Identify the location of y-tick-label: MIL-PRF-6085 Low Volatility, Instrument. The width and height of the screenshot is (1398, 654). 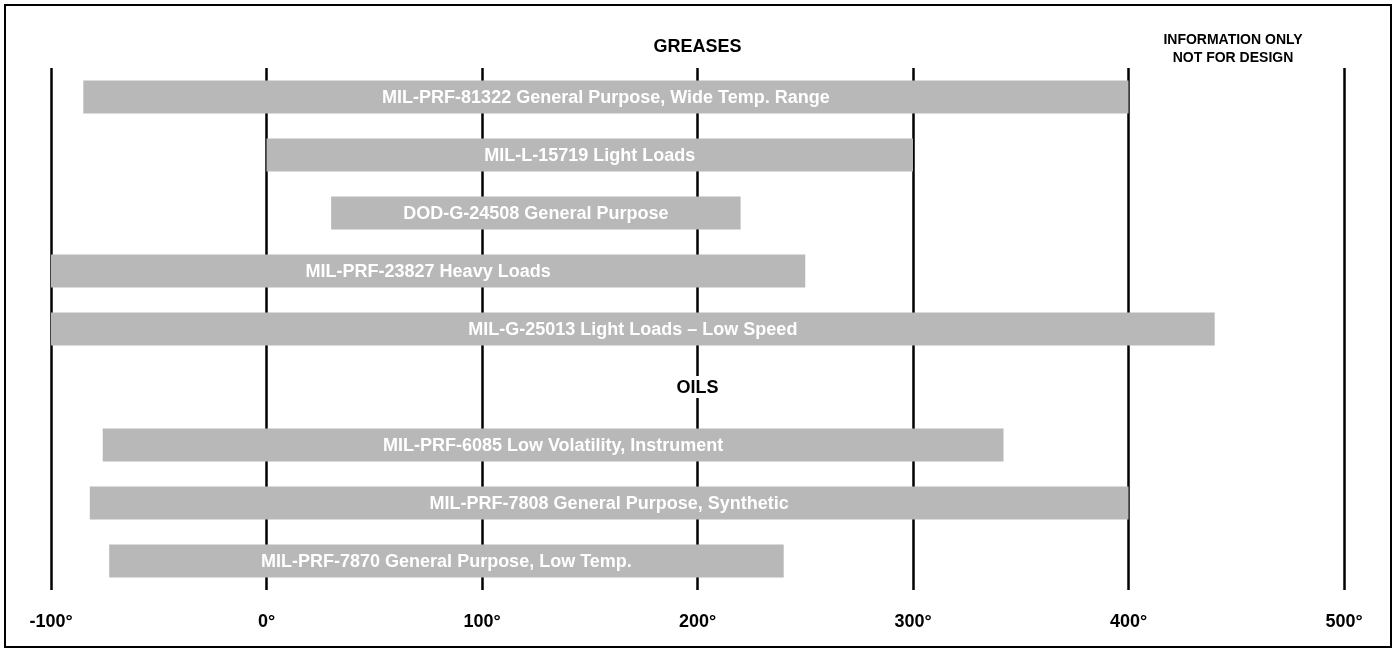
(553, 445).